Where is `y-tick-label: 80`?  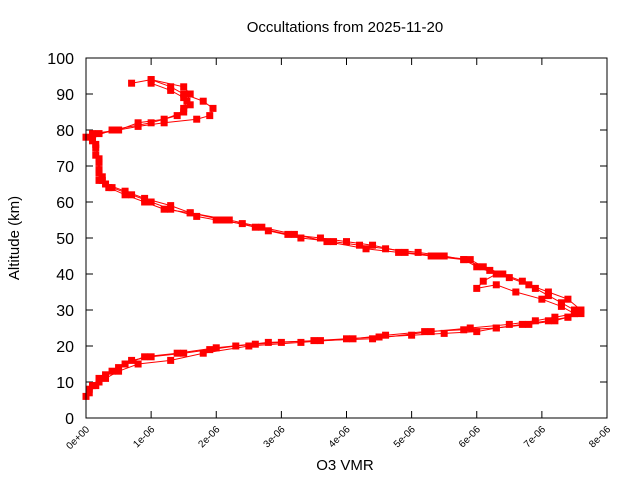
y-tick-label: 80 is located at coordinates (65, 131).